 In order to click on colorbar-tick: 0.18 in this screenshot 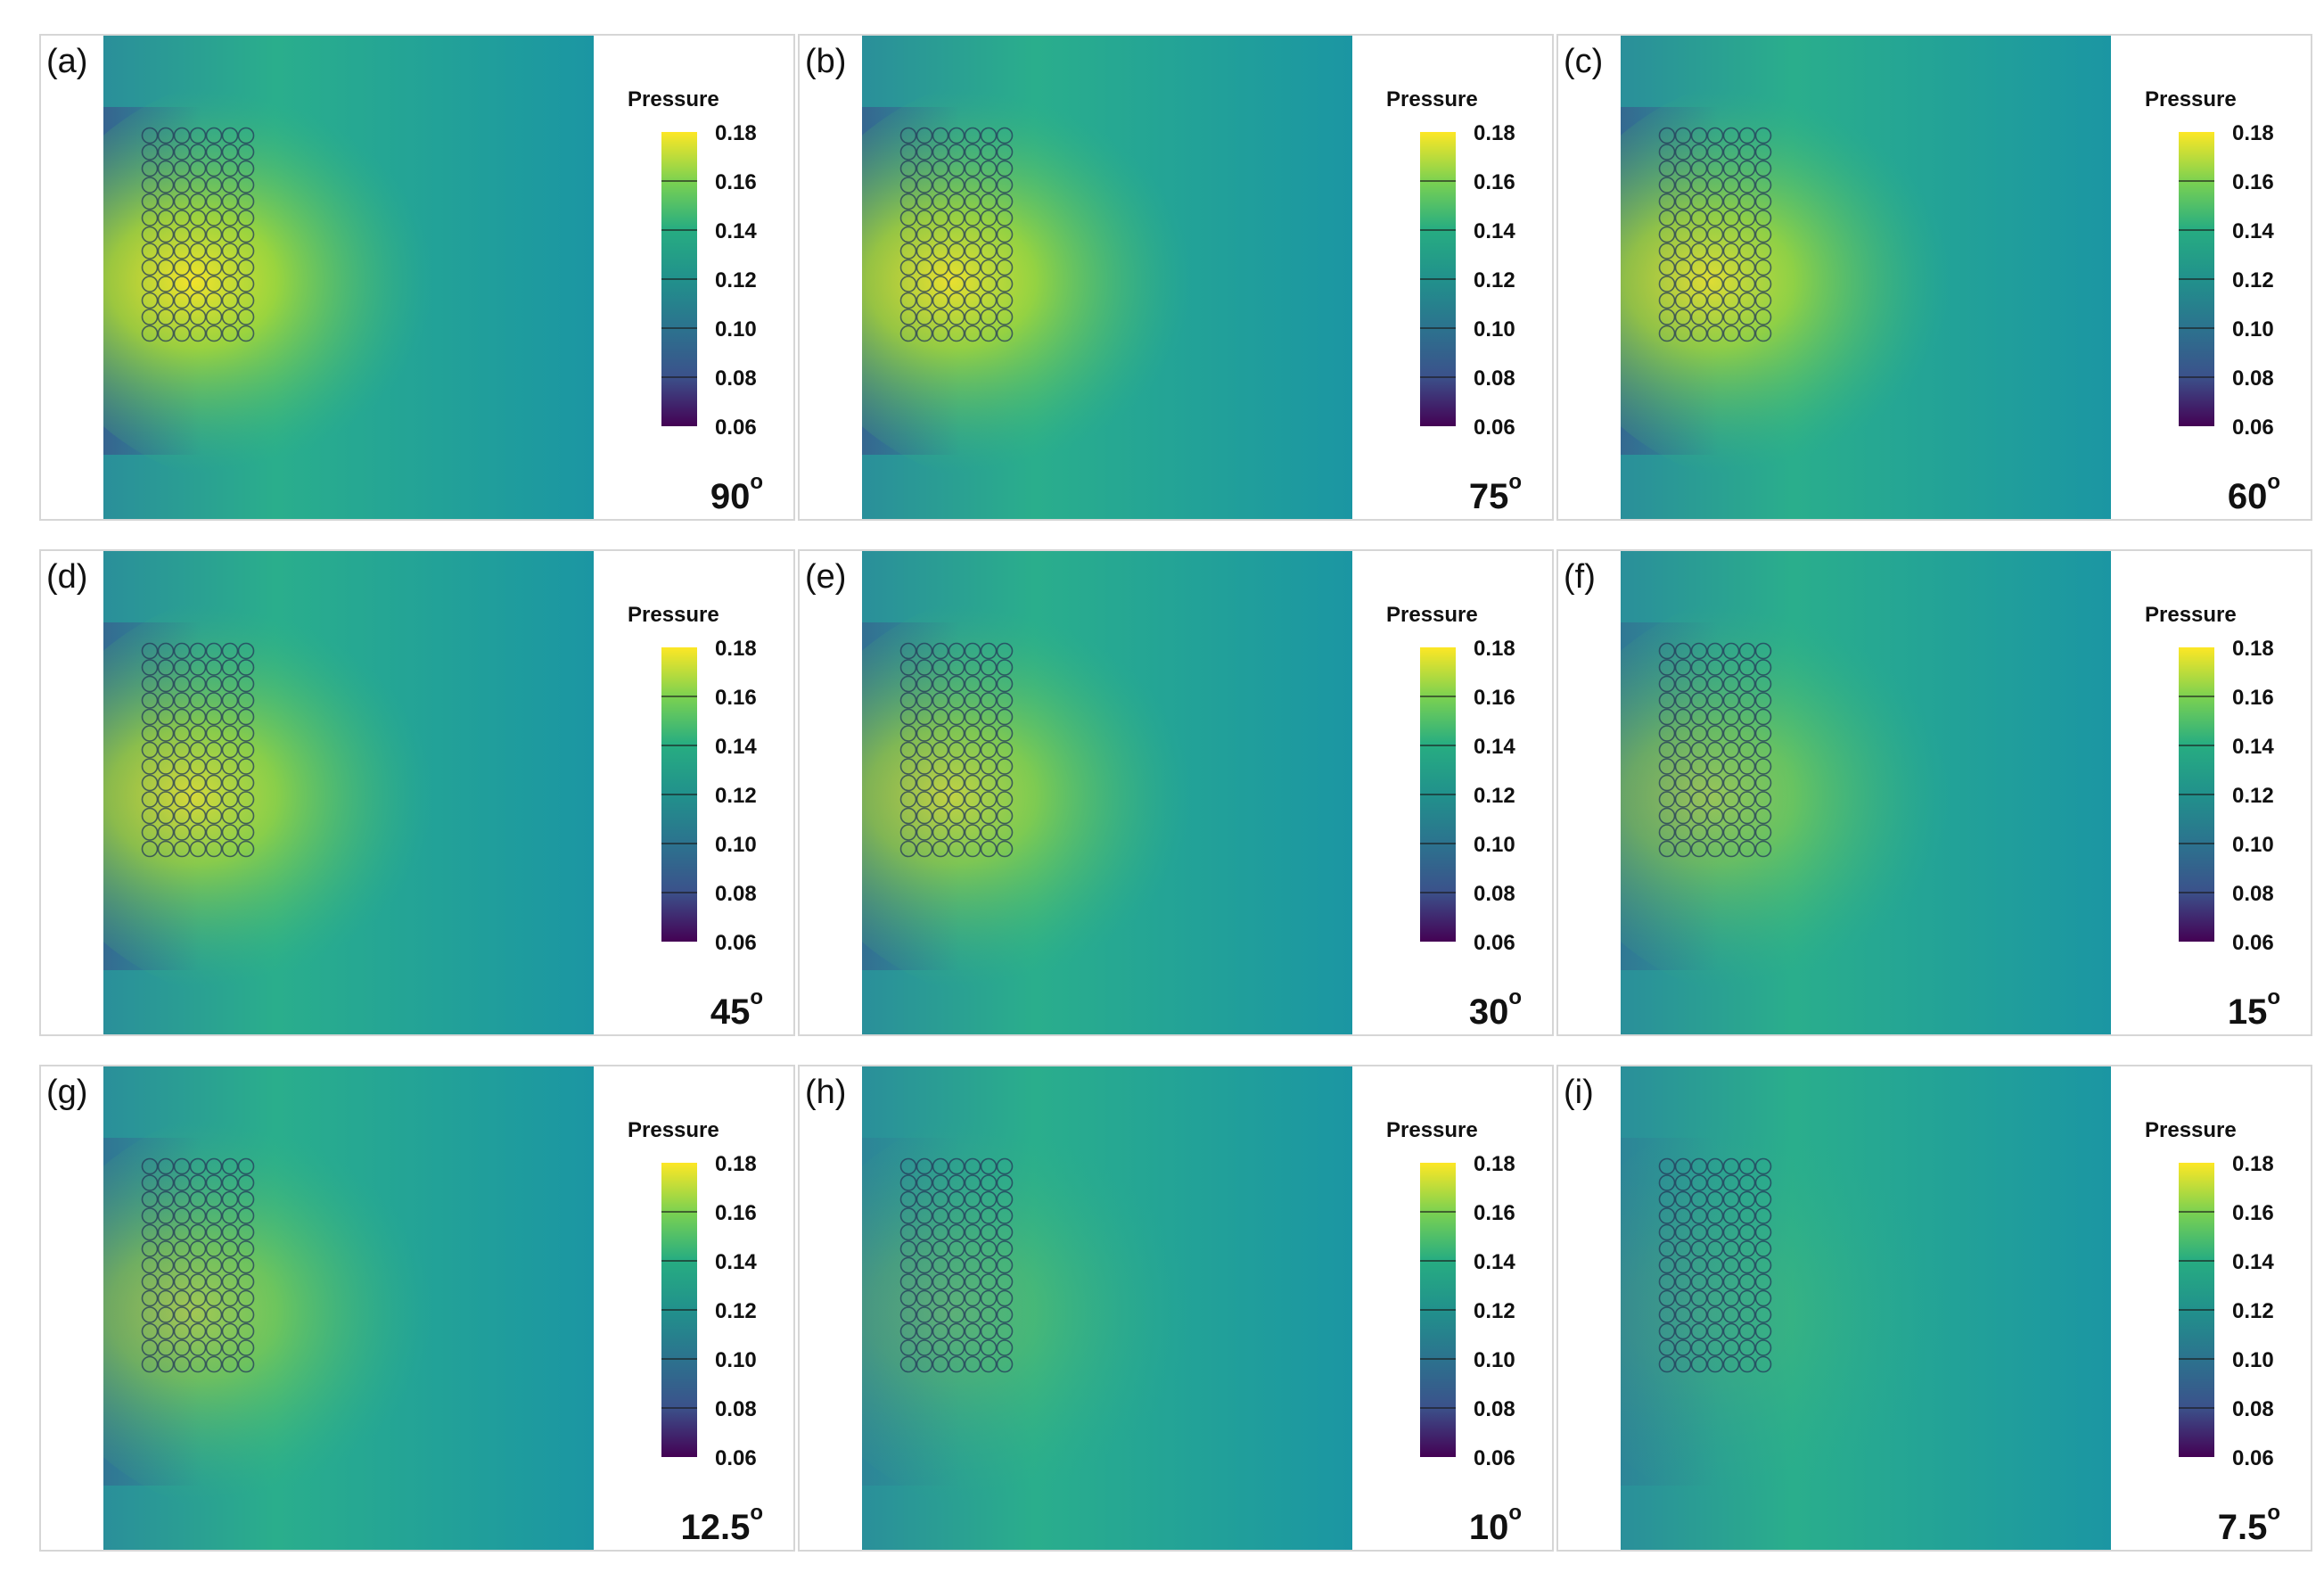, I will do `click(1494, 133)`.